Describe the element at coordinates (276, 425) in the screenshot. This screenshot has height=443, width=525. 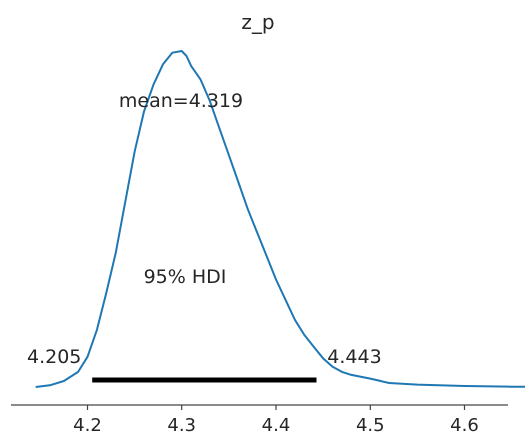
I see `x-tick-label: 4.4` at that location.